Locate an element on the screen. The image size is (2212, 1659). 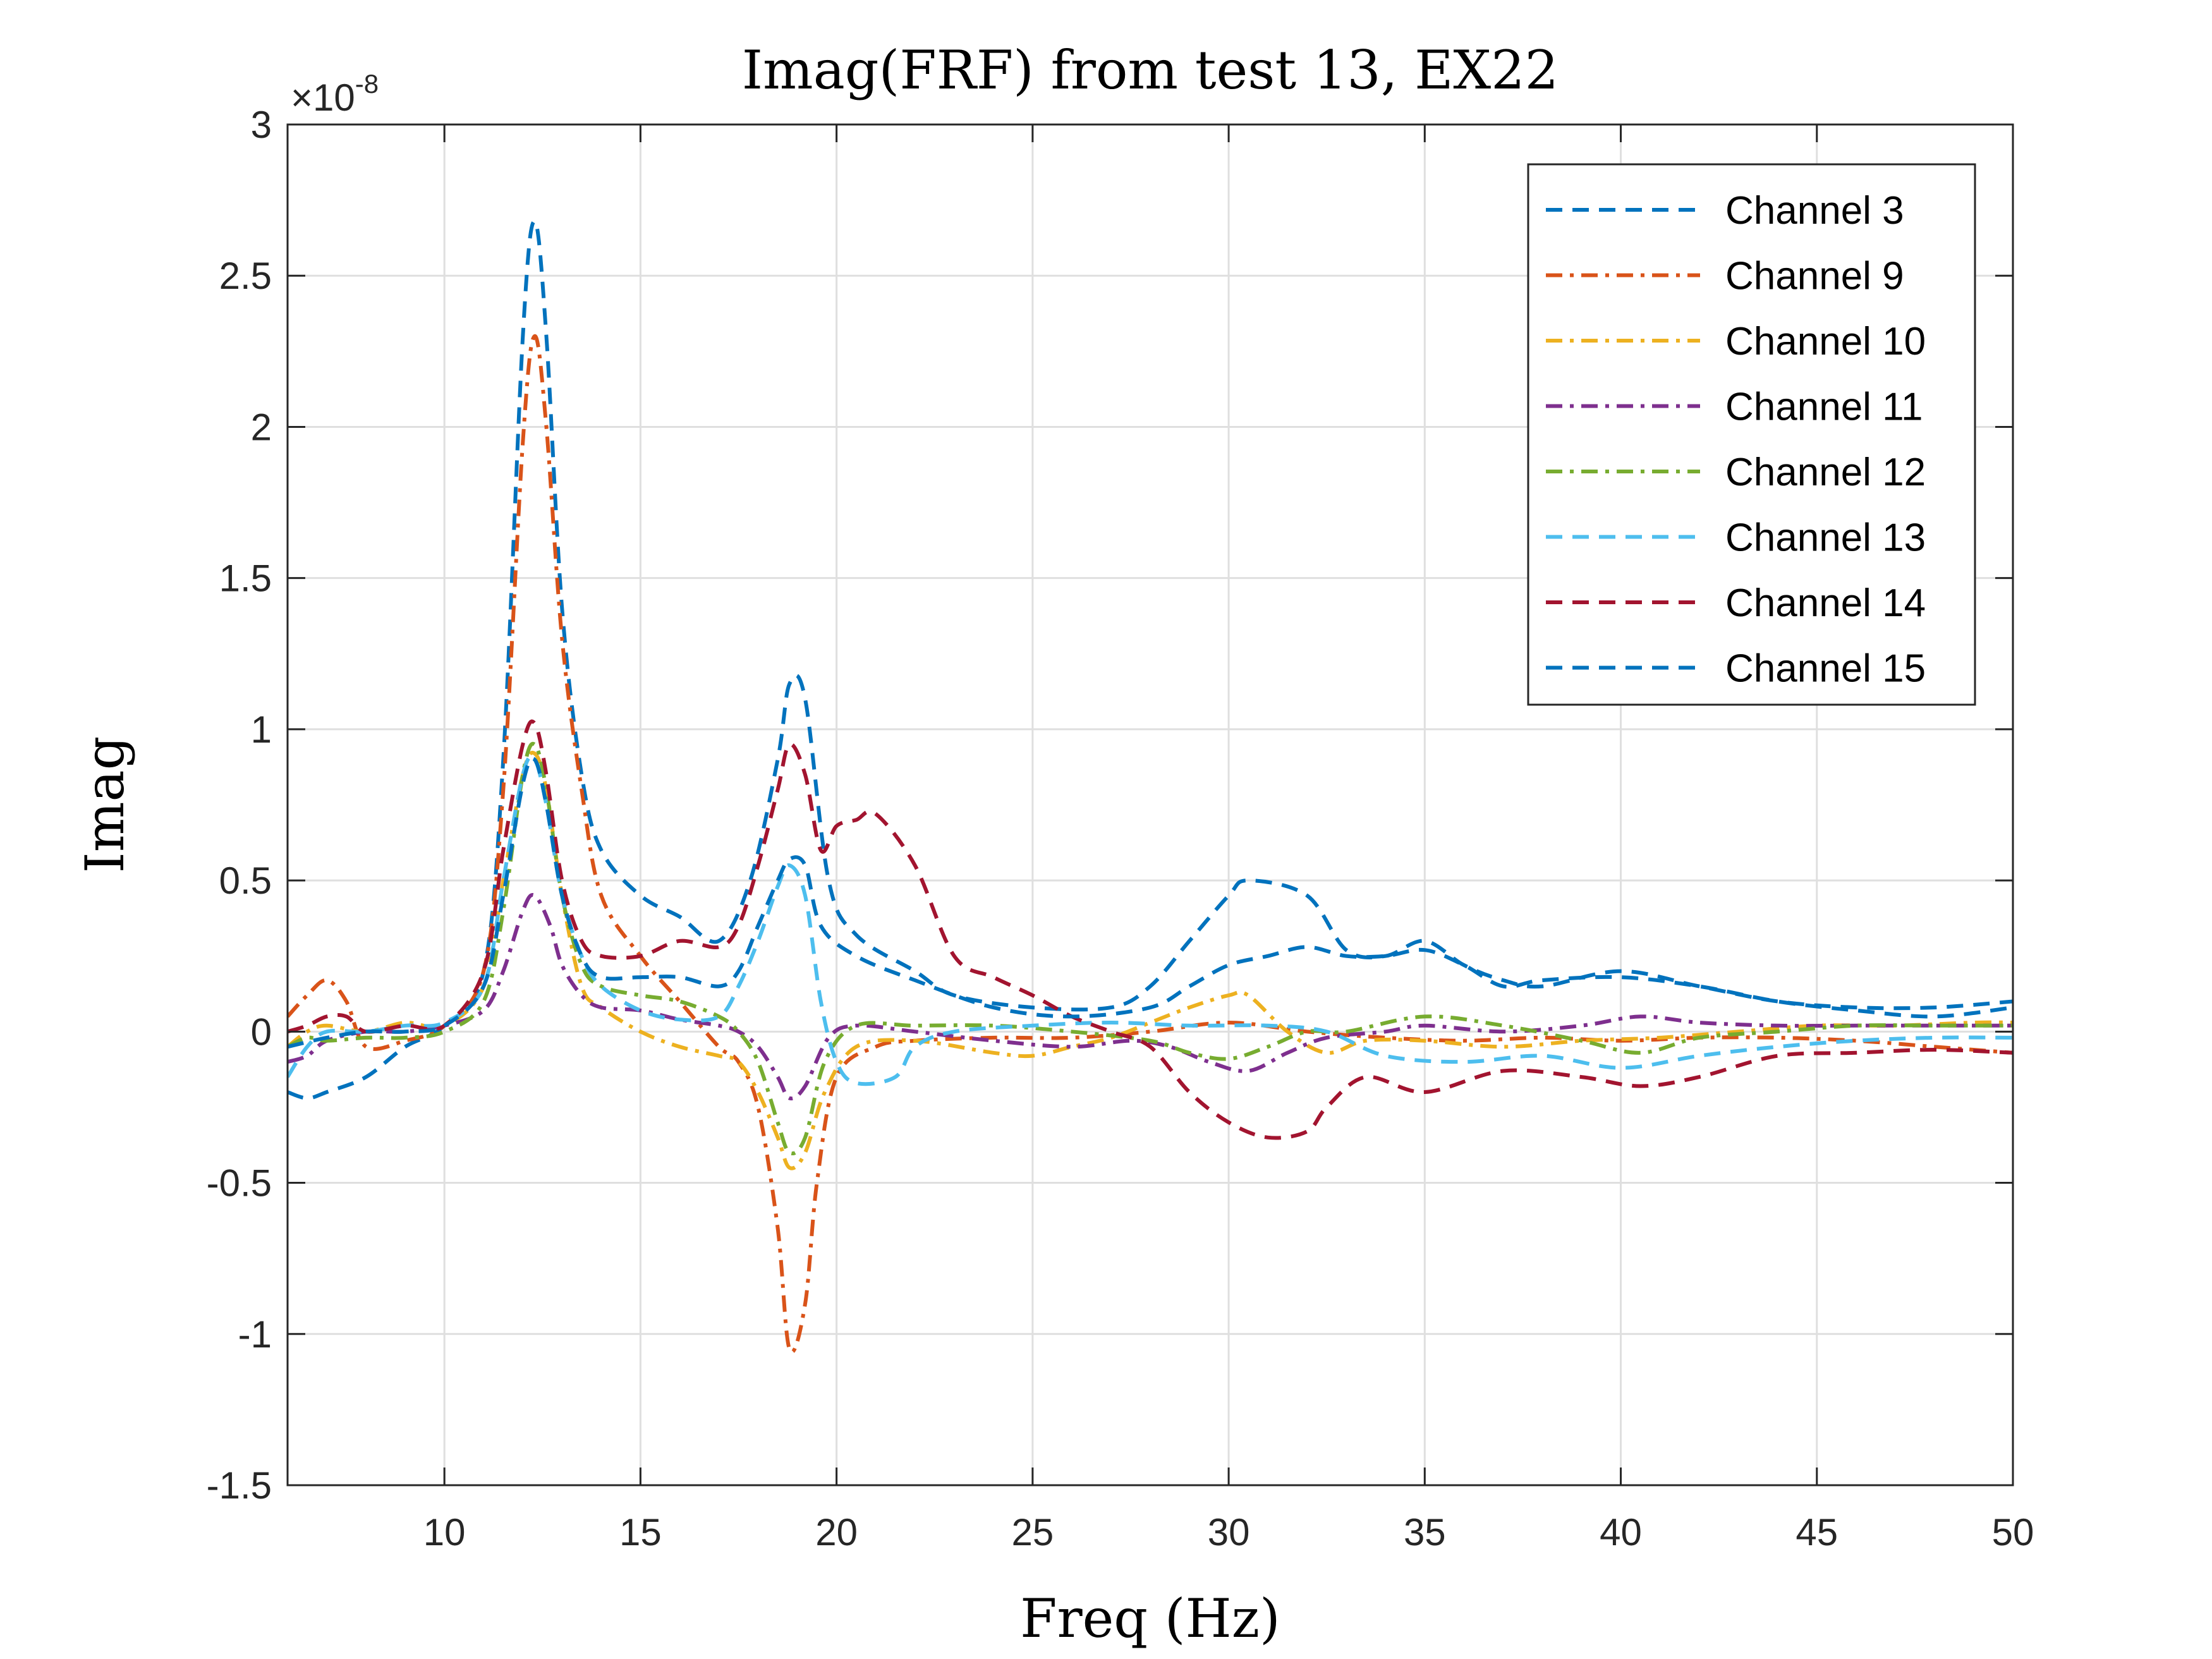
y-exponent-base: ×10 is located at coordinates (323, 97).